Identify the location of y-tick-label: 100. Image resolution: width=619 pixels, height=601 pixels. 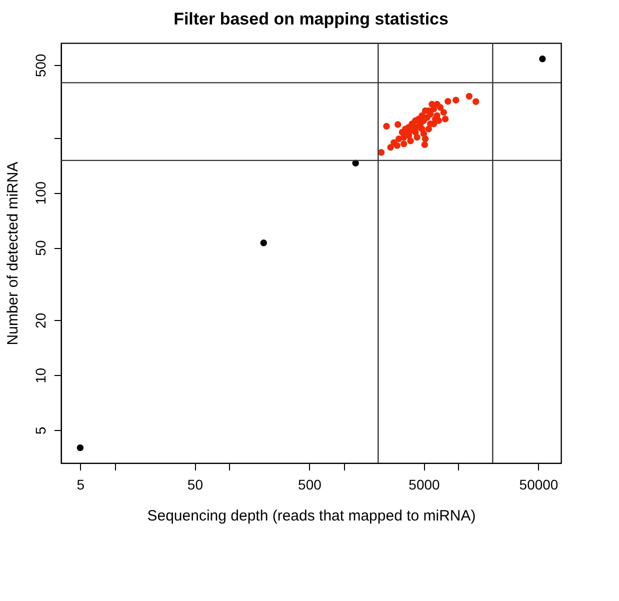
(40, 193).